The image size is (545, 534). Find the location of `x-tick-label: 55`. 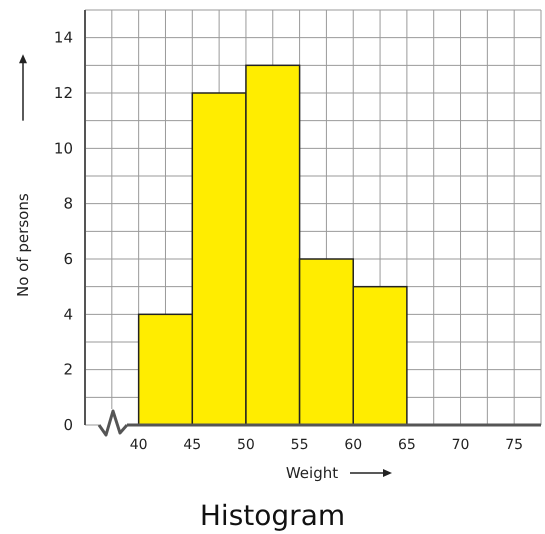

x-tick-label: 55 is located at coordinates (299, 445).